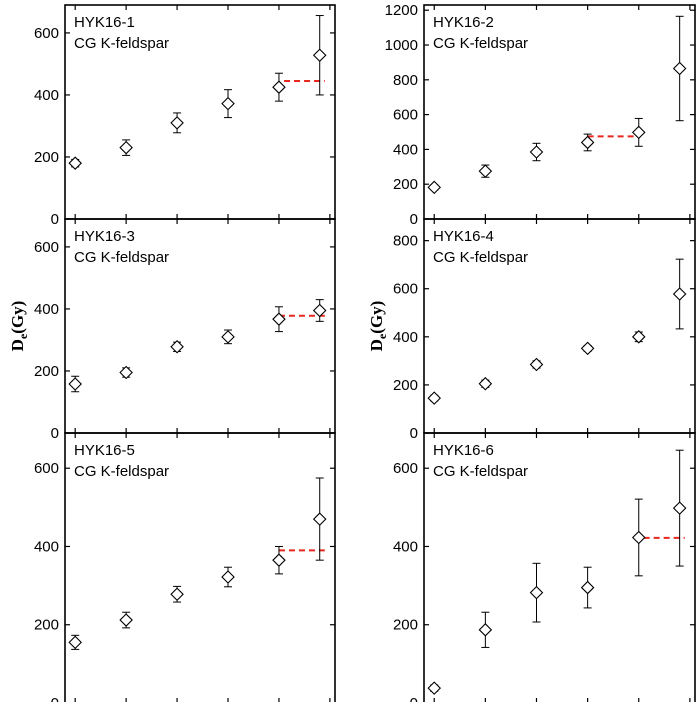  I want to click on panel-title: HYK16-5, so click(104, 450).